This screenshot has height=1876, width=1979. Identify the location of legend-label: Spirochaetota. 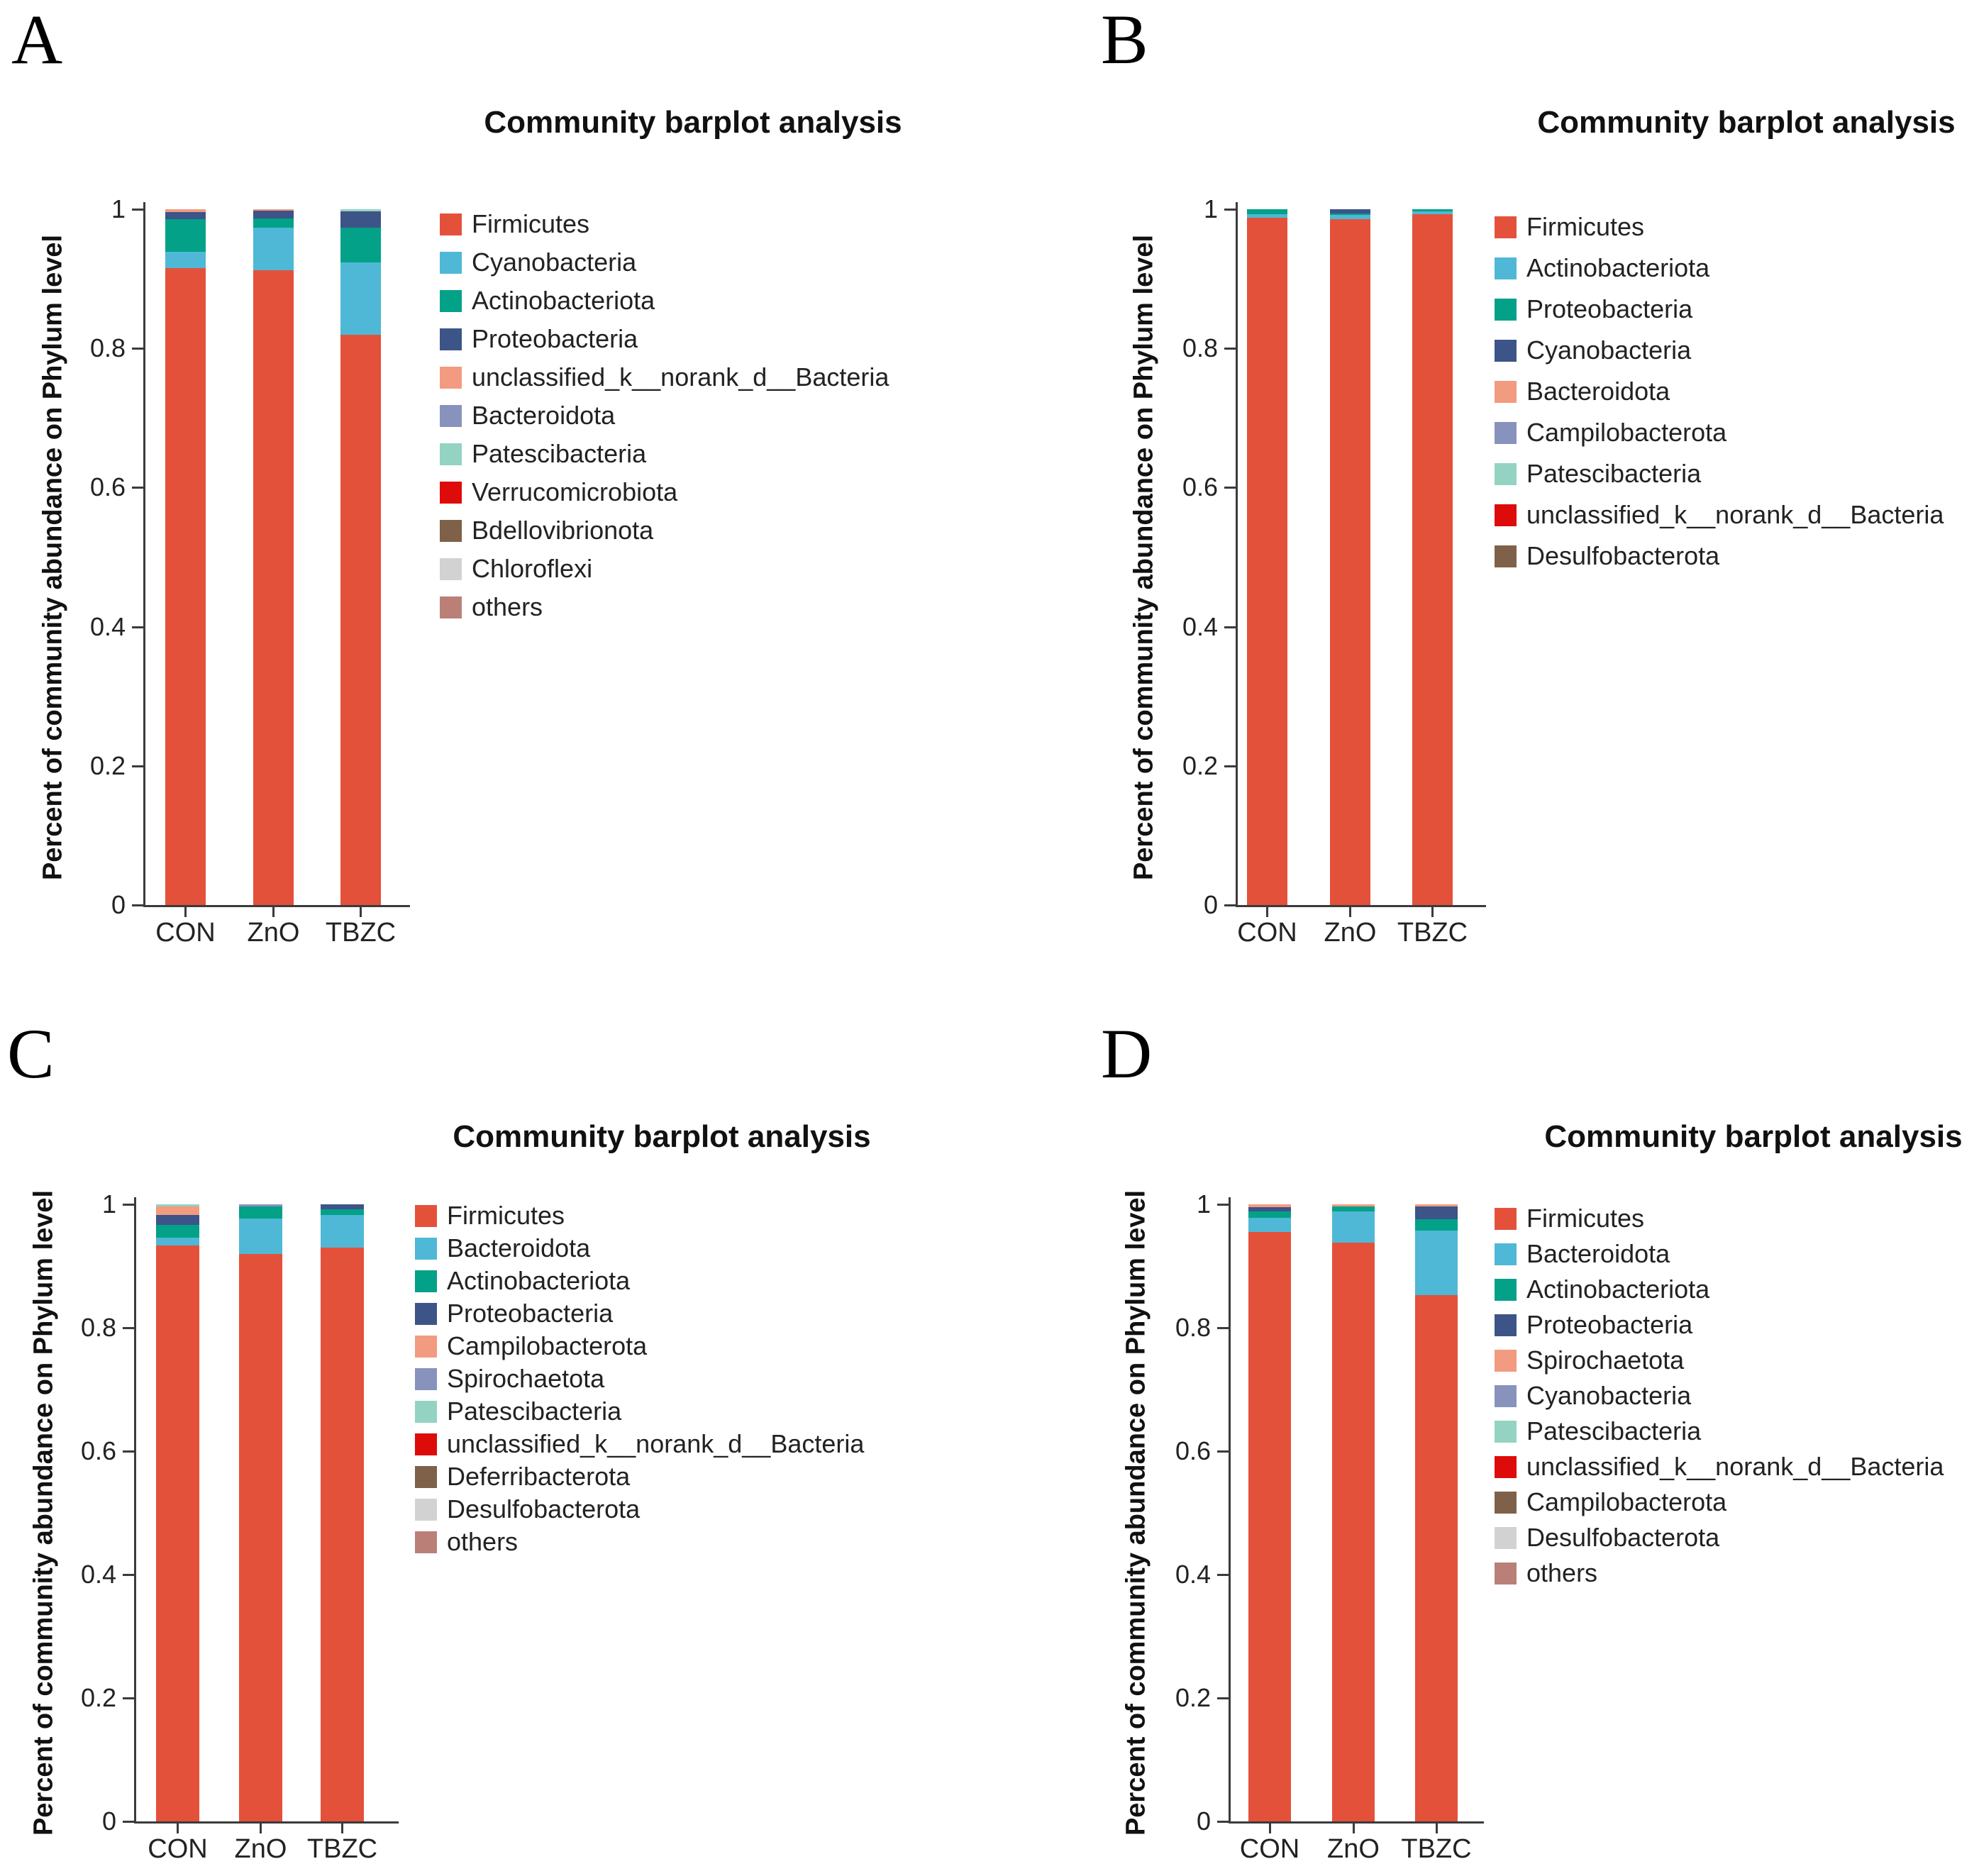
(526, 1378).